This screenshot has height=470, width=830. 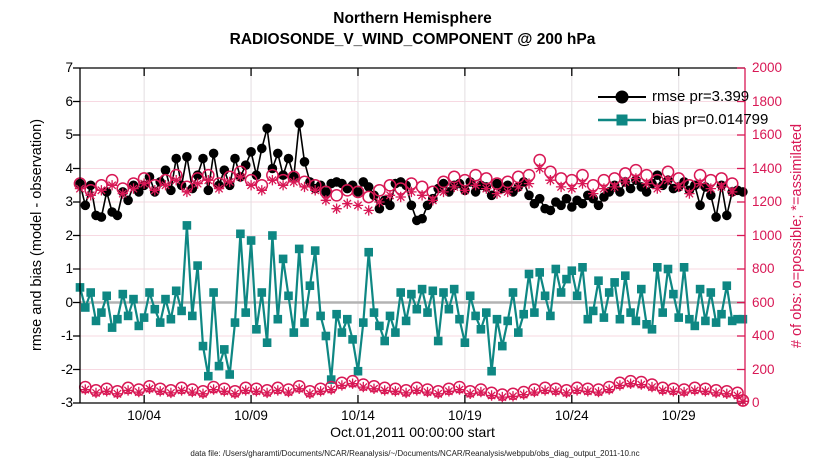 I want to click on figure-title-line2: RADIOSONDE_V_WIND_COMPONENT @ 200 hPa, so click(x=412, y=39).